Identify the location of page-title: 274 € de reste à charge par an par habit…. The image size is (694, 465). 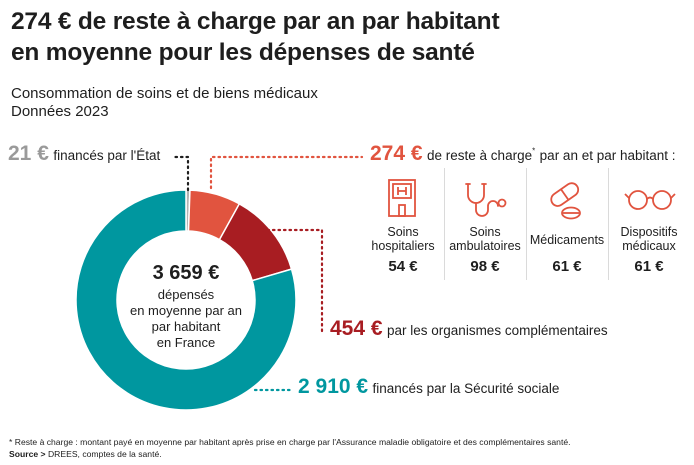
(255, 21).